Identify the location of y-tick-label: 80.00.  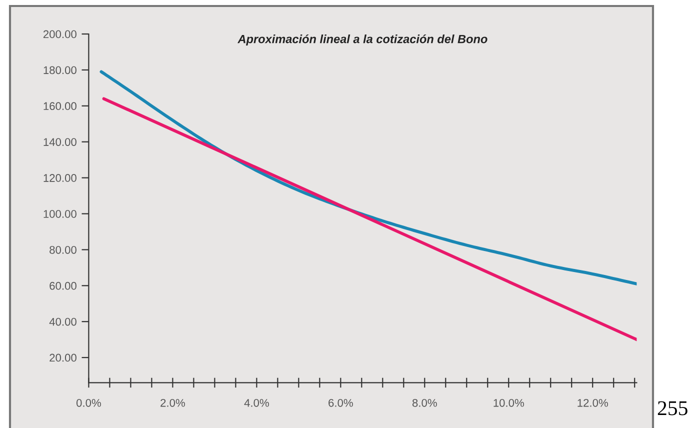
(63, 250).